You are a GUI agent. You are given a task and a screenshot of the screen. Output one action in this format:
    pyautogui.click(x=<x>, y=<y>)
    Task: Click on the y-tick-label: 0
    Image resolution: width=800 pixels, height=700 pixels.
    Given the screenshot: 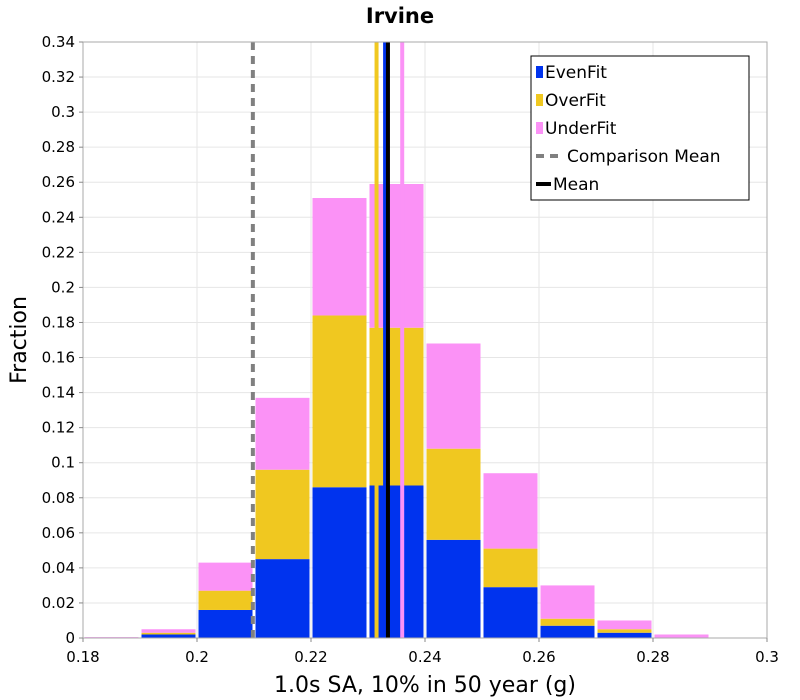 What is the action you would take?
    pyautogui.click(x=70, y=638)
    